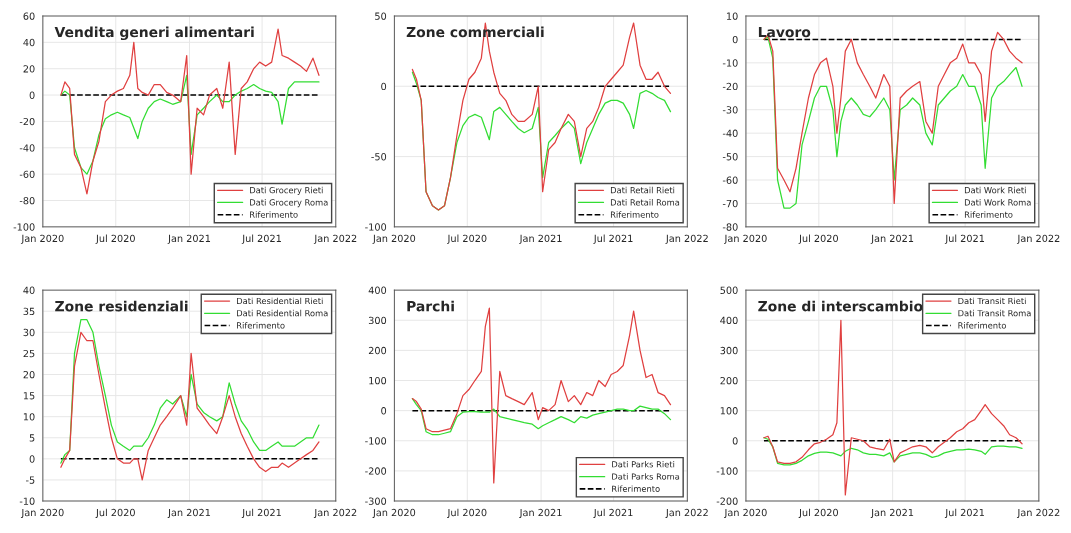 The width and height of the screenshot is (1071, 533). I want to click on y-tick-label: -5, so click(30, 480).